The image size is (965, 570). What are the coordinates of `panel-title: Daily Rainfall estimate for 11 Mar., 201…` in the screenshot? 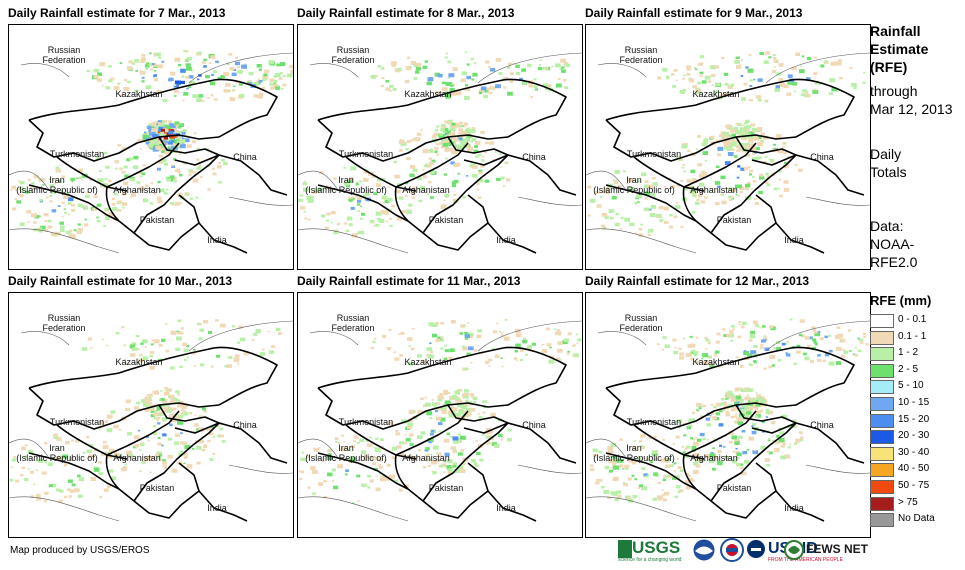 It's located at (409, 281).